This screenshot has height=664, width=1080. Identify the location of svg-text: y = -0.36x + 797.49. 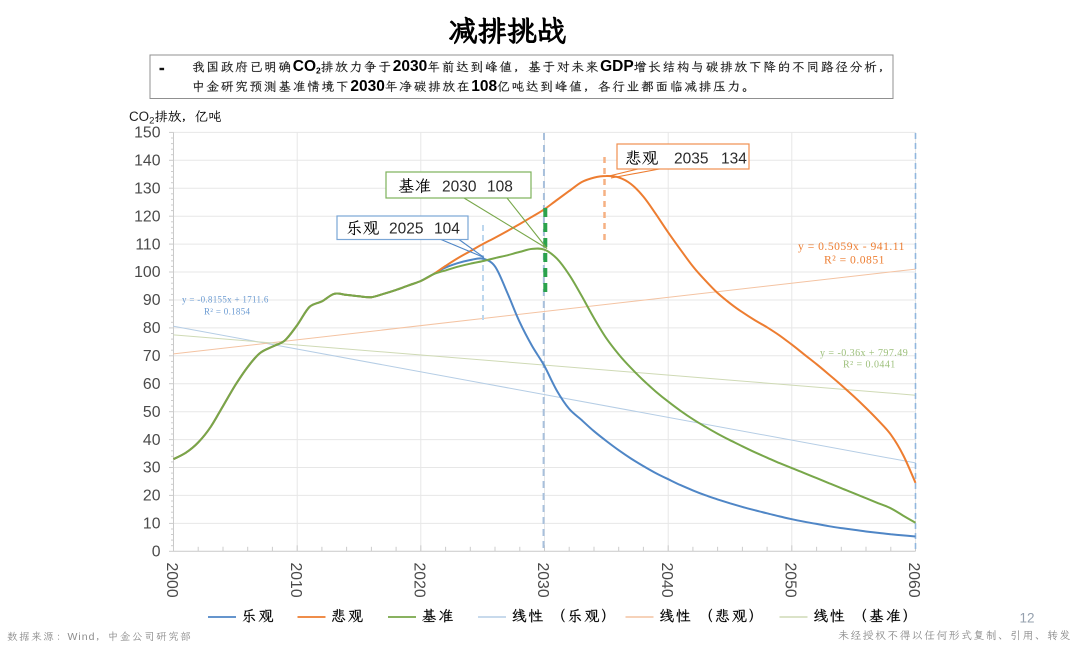
(864, 353).